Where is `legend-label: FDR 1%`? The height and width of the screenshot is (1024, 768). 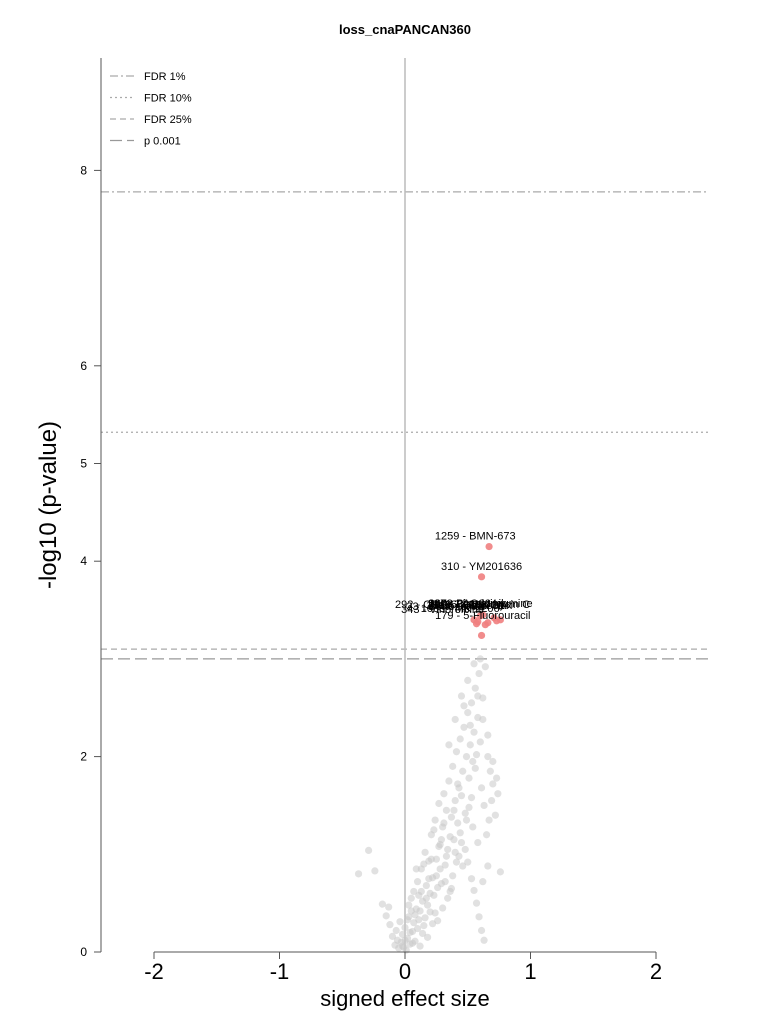
legend-label: FDR 1% is located at coordinates (165, 77).